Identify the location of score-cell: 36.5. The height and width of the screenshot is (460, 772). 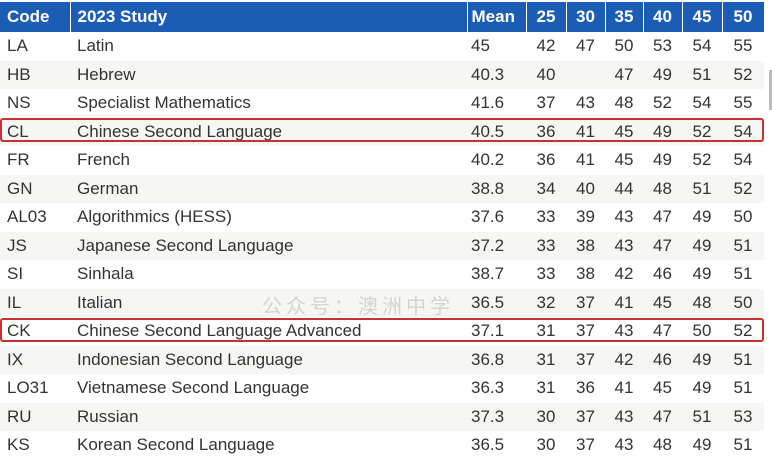
(488, 445).